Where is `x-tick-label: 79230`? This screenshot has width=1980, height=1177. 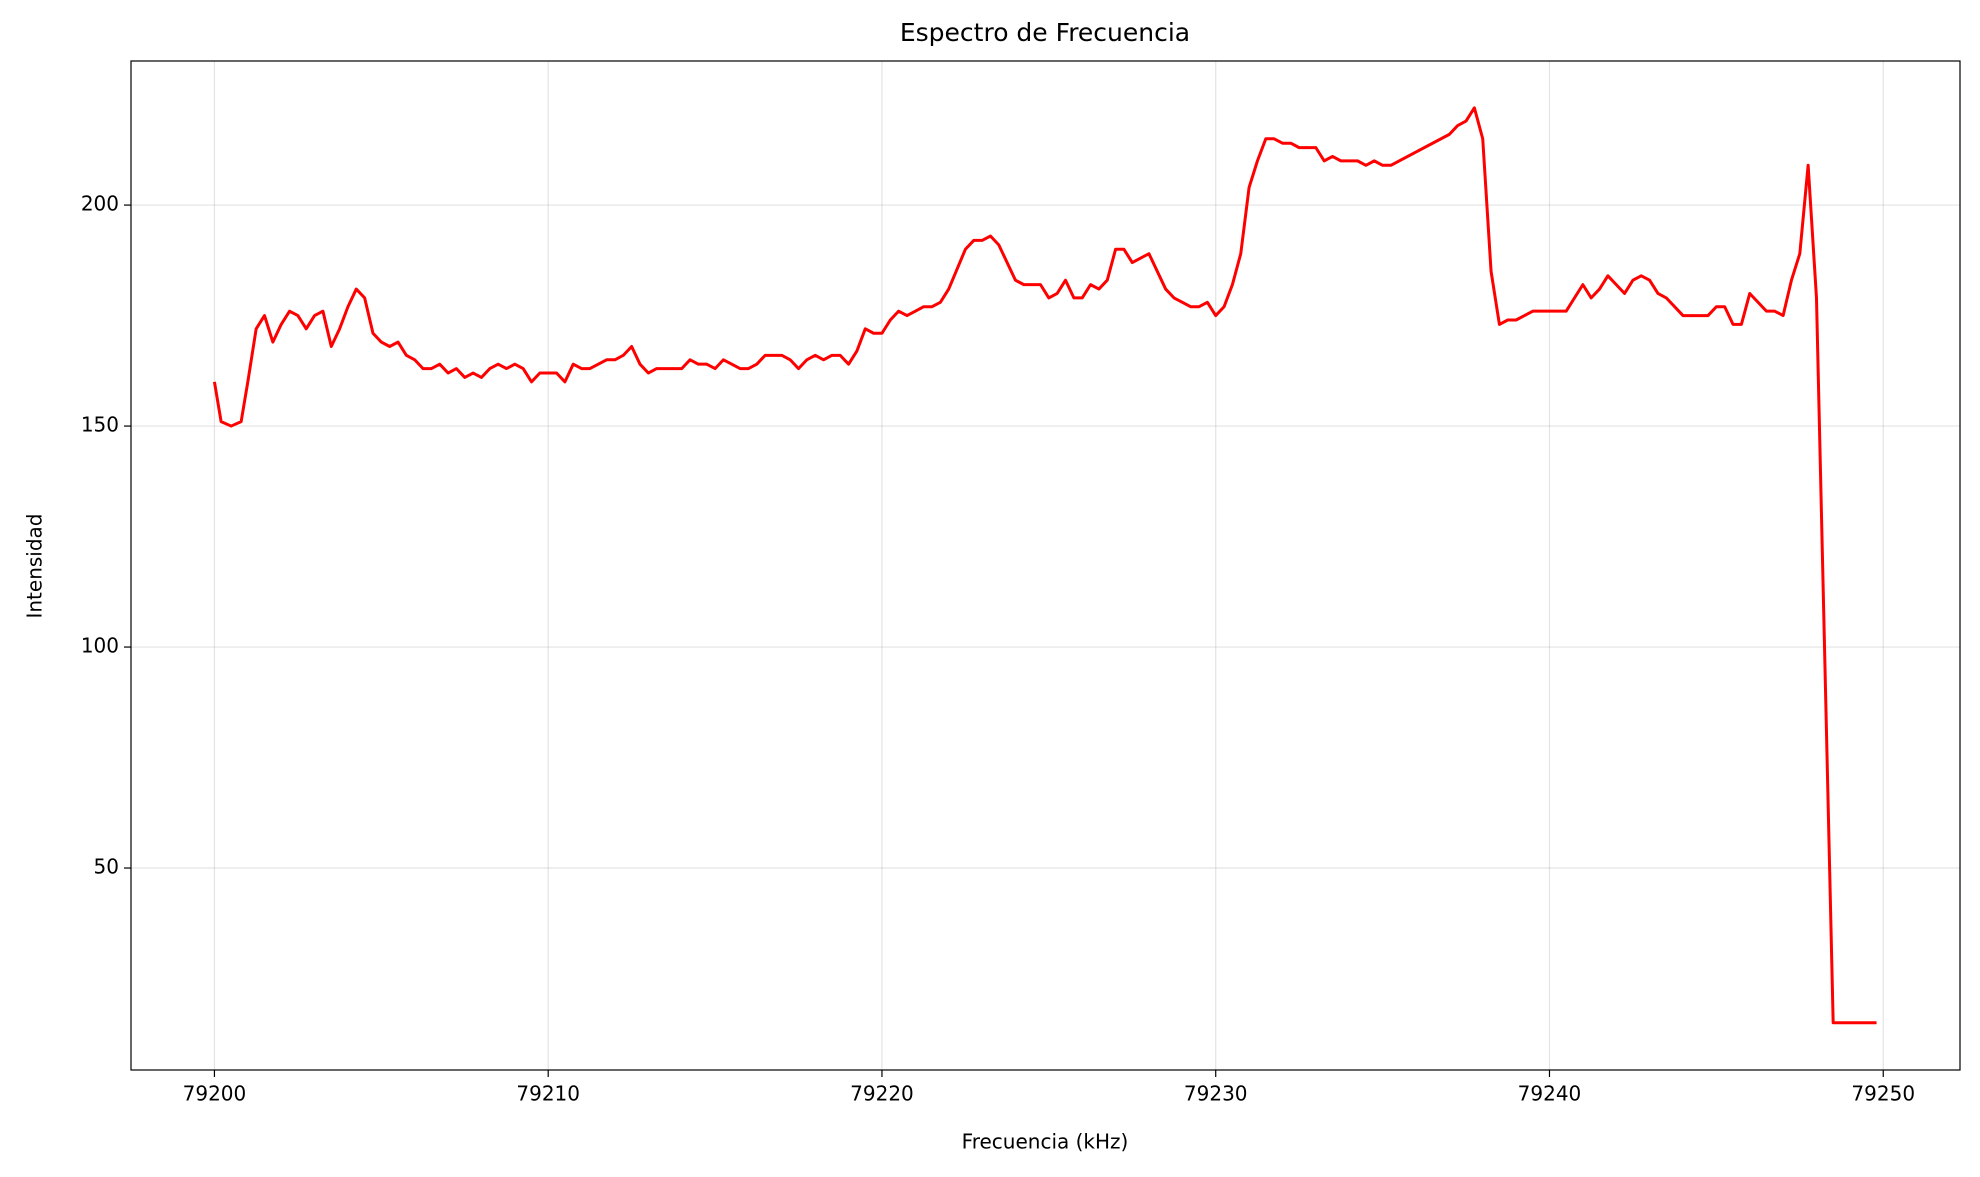 x-tick-label: 79230 is located at coordinates (1216, 1094).